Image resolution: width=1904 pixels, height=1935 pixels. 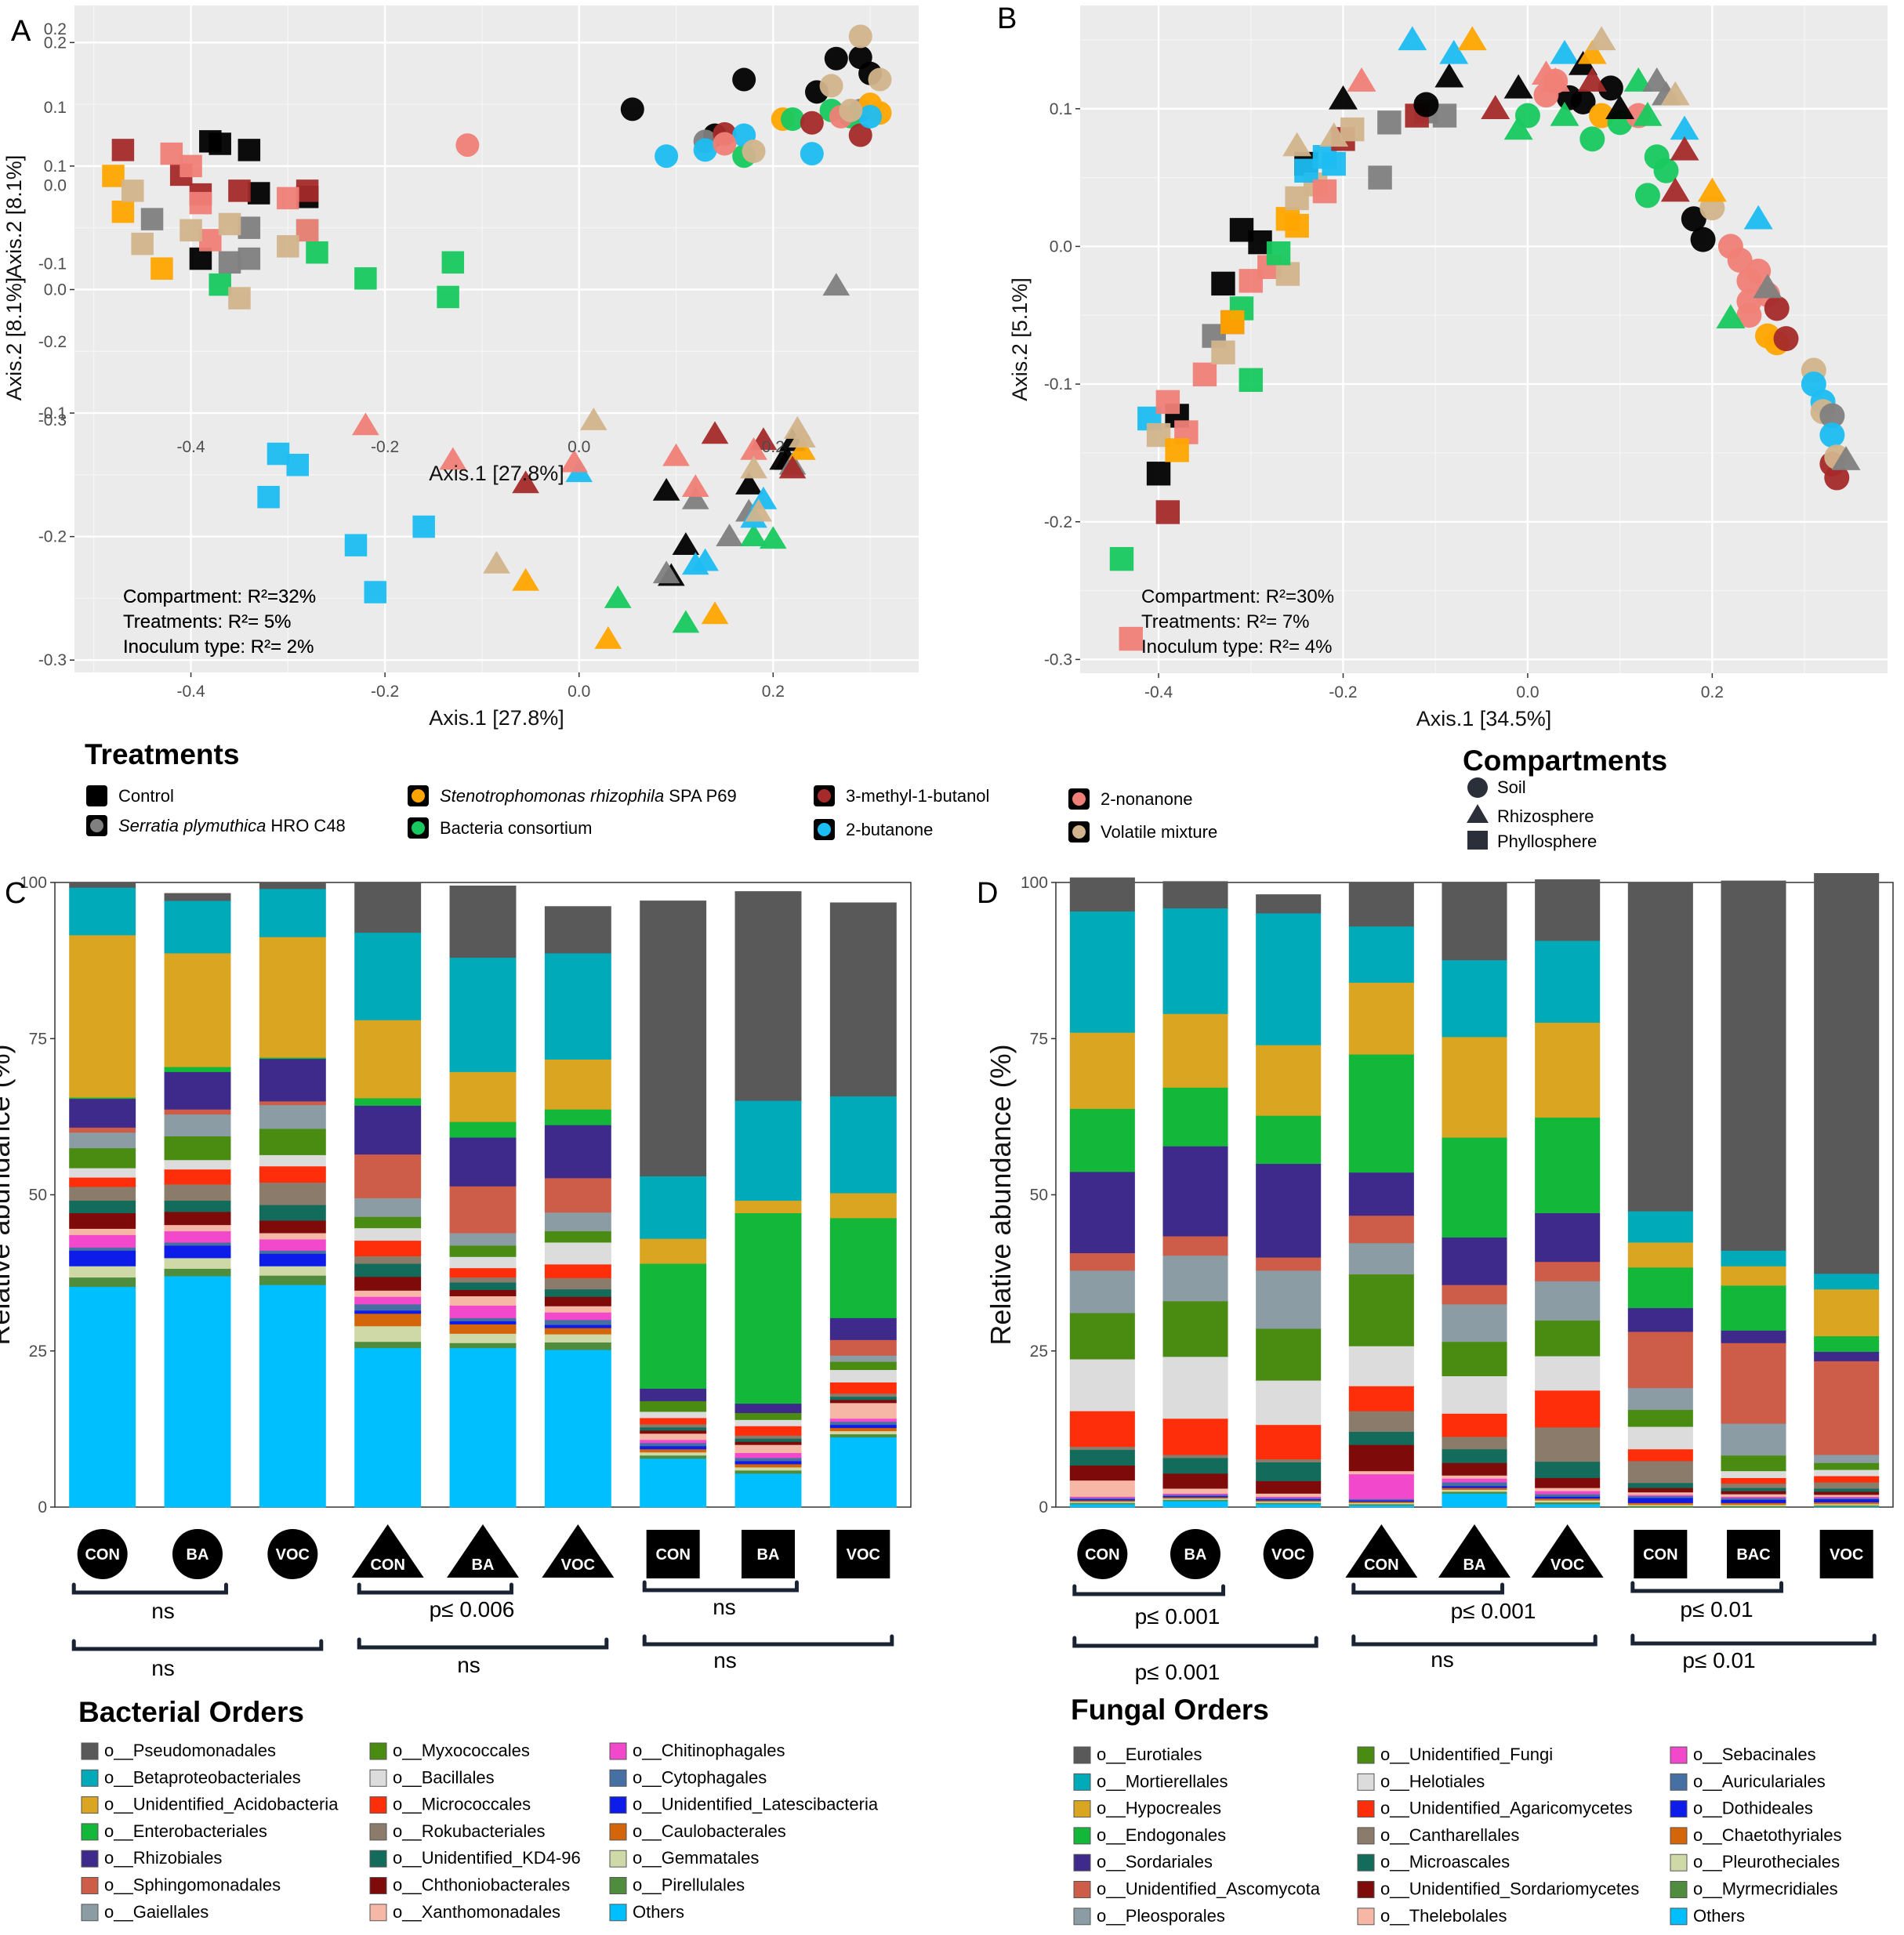 What do you see at coordinates (1007, 18) in the screenshot?
I see `panel-label: B` at bounding box center [1007, 18].